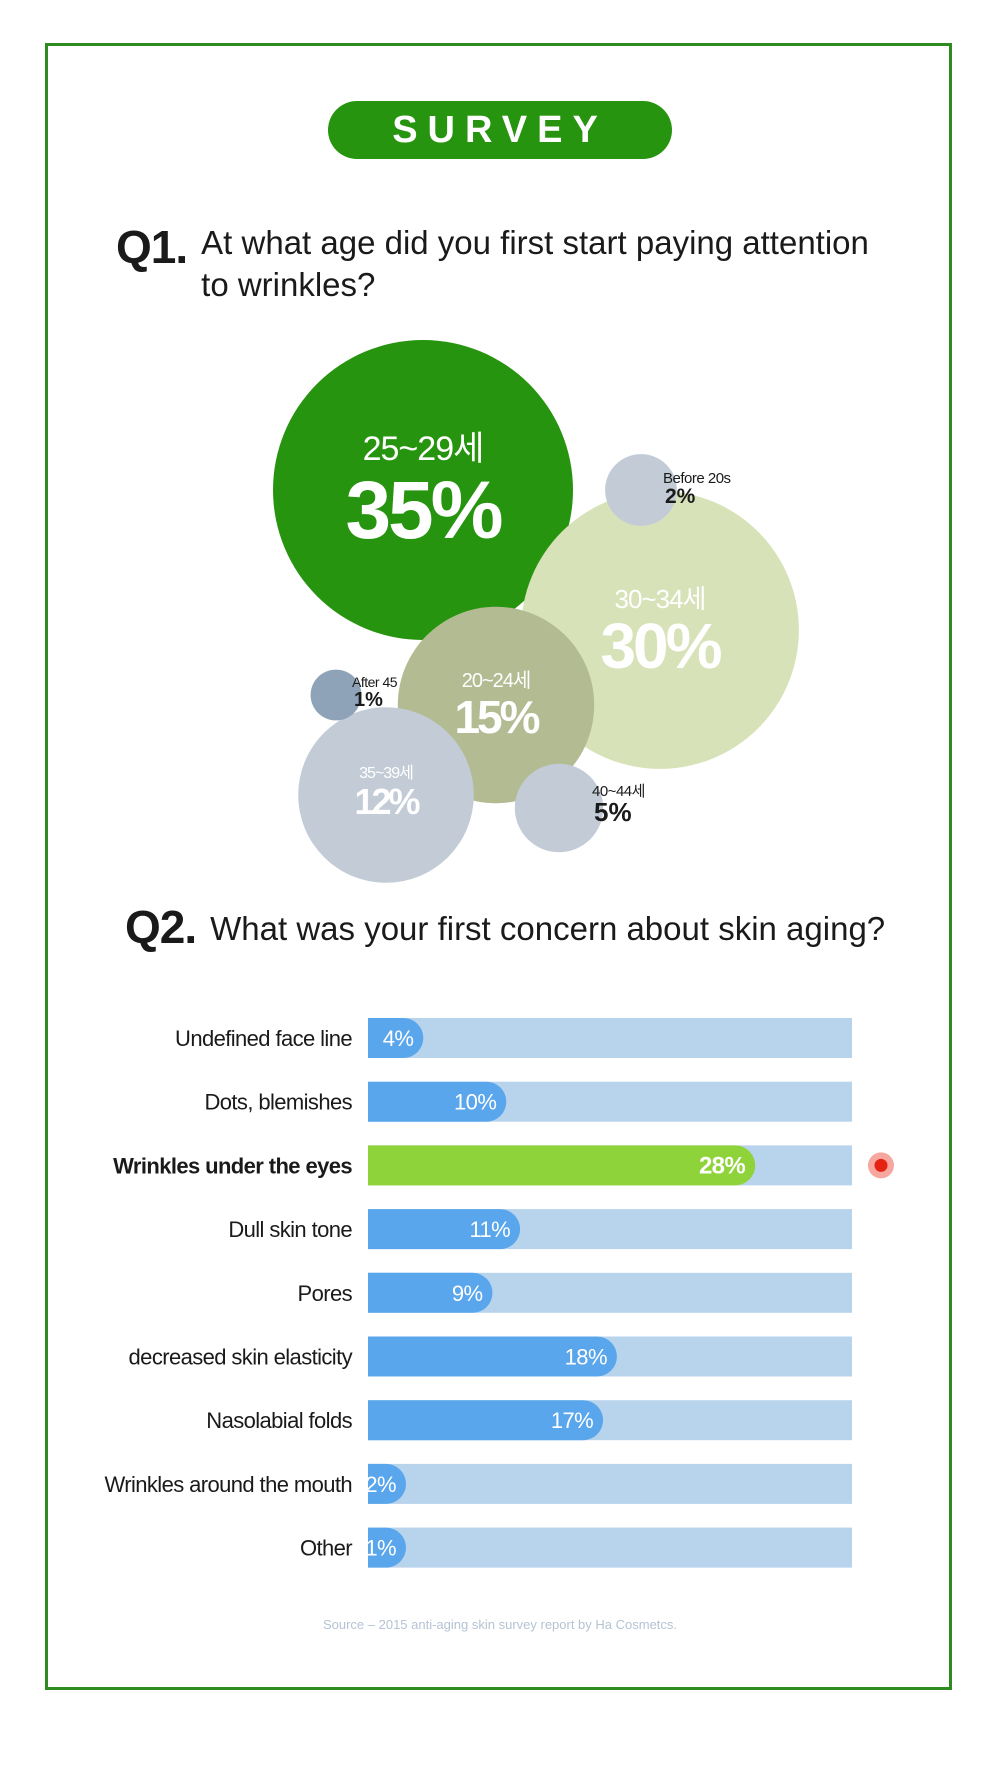 This screenshot has width=1000, height=1772. I want to click on age-bubble-value-5: 2%, so click(680, 496).